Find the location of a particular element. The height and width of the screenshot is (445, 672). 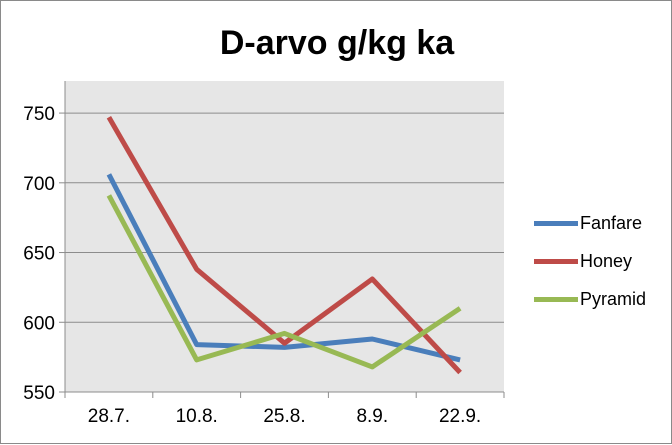

legend-swatch-pyramid is located at coordinates (556, 299).